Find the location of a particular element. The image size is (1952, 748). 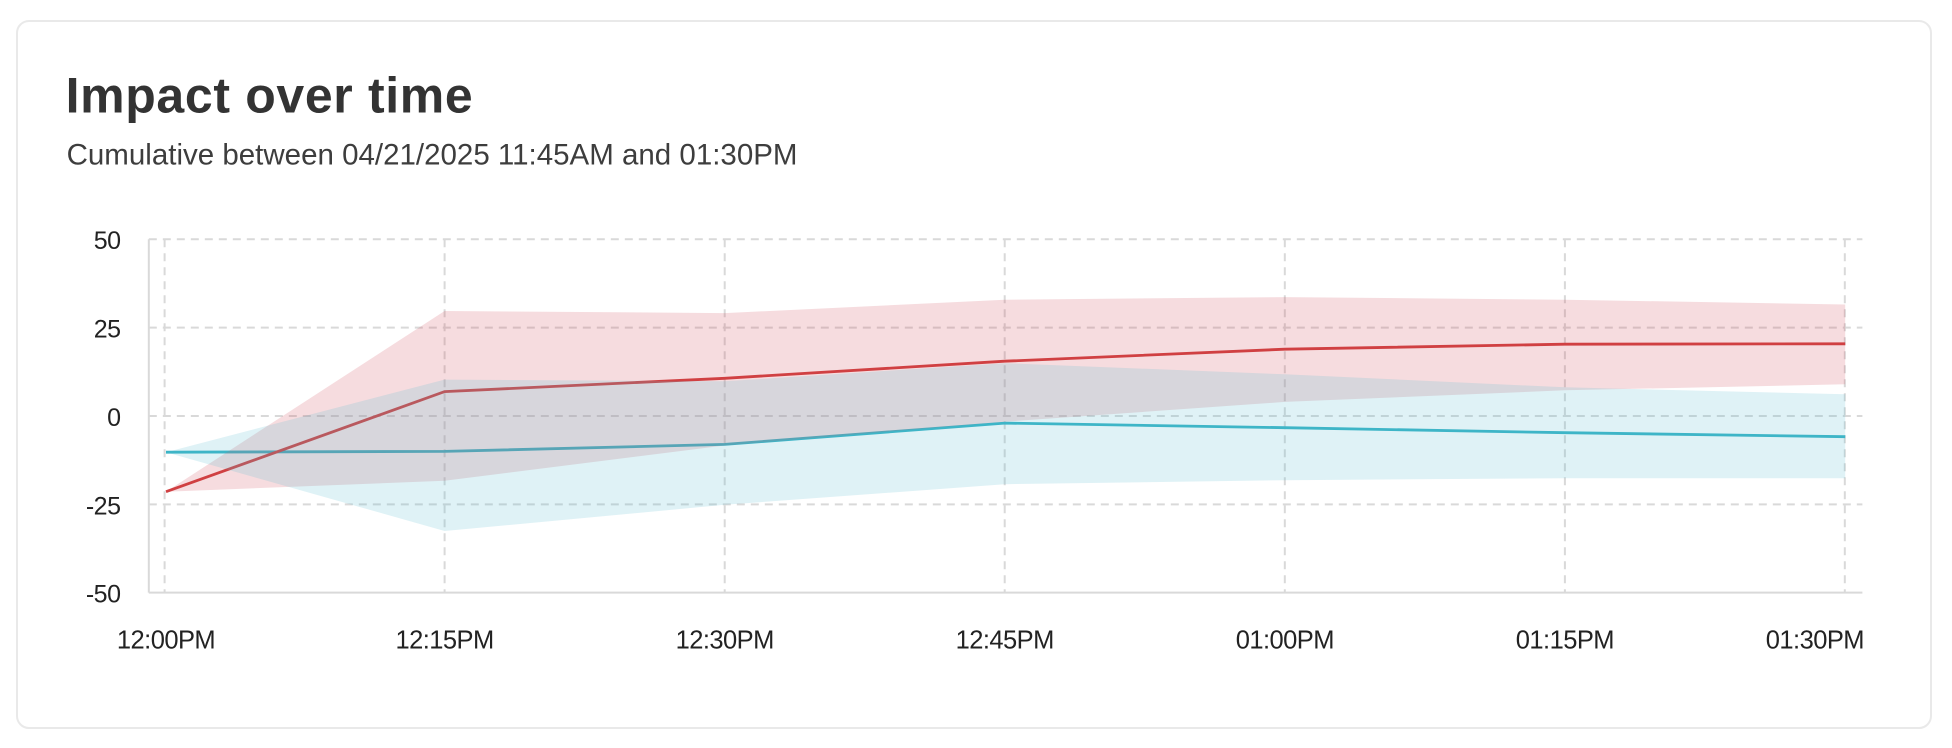

svg-text: 25 is located at coordinates (107, 330).